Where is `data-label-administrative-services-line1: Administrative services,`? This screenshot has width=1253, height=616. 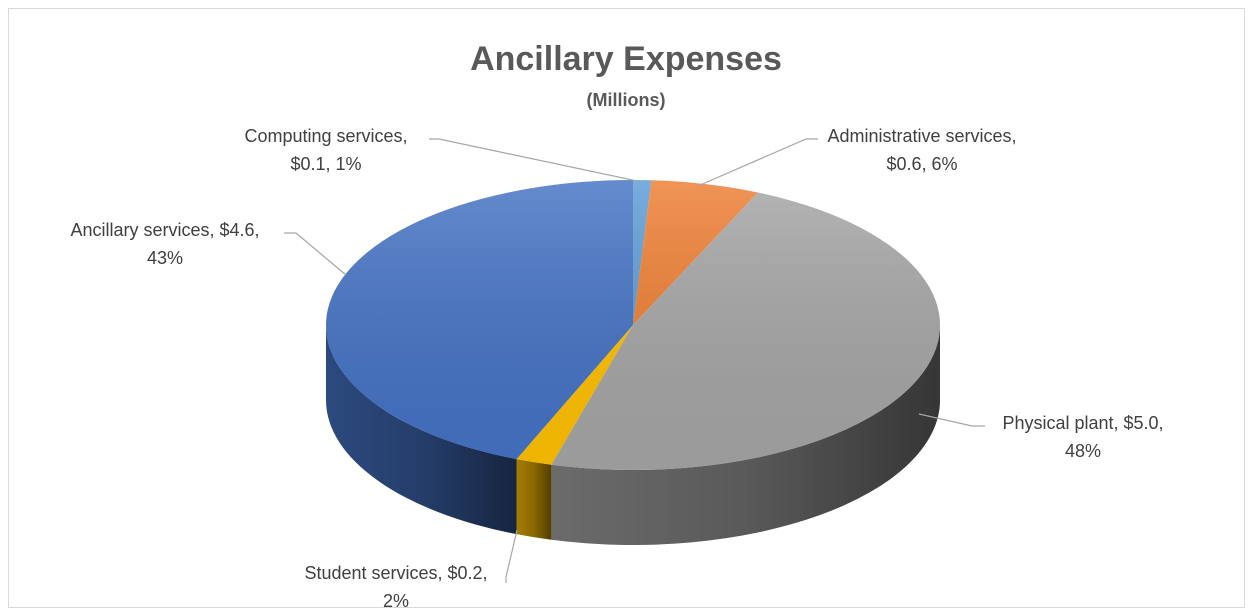
data-label-administrative-services-line1: Administrative services, is located at coordinates (921, 136).